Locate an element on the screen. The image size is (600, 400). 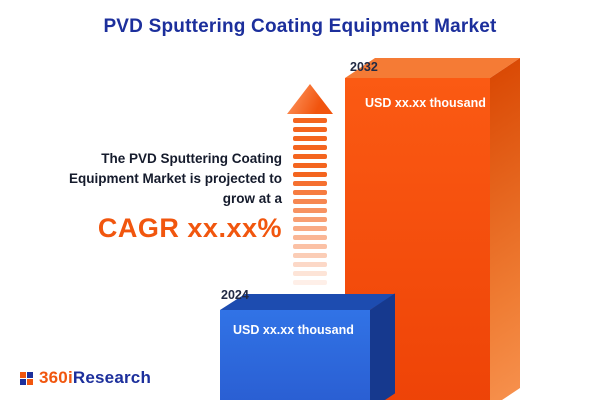
year-label-2032: 2032 is located at coordinates (364, 67).